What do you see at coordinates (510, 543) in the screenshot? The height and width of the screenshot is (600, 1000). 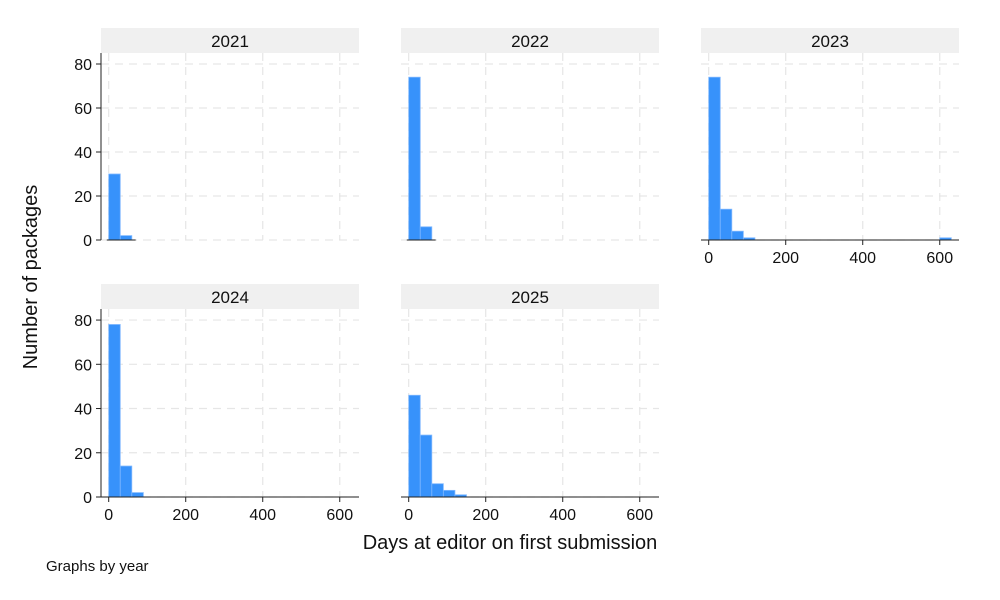 I see `x-axis-title: Days at editor on first submission` at bounding box center [510, 543].